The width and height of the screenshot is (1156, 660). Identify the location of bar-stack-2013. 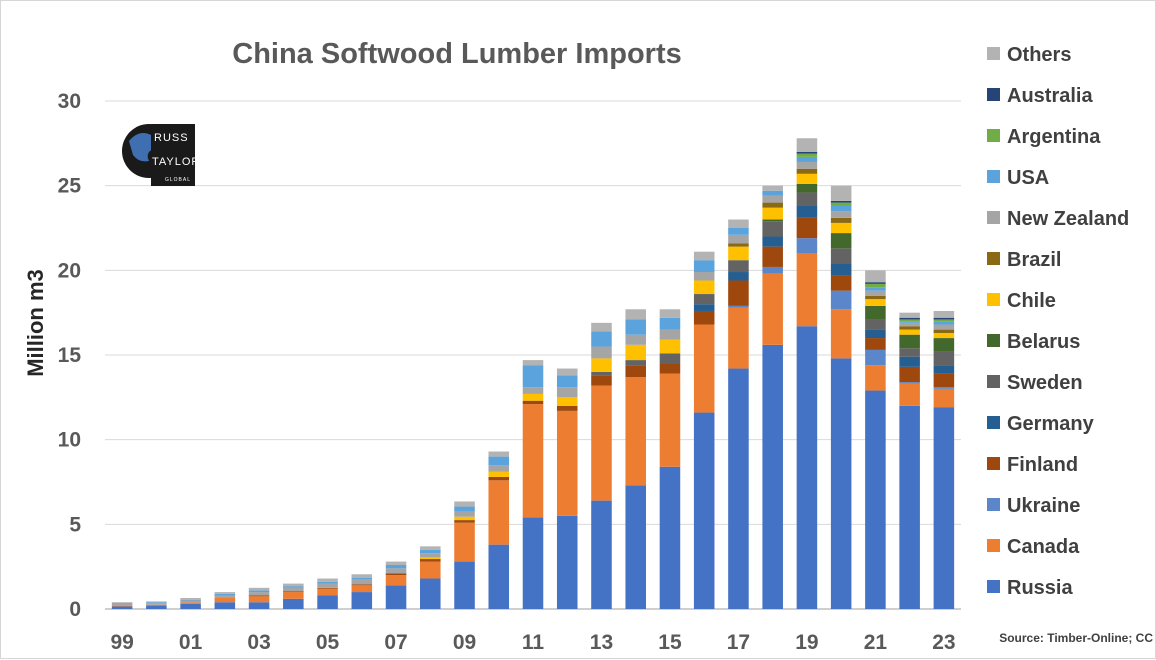
(601, 465).